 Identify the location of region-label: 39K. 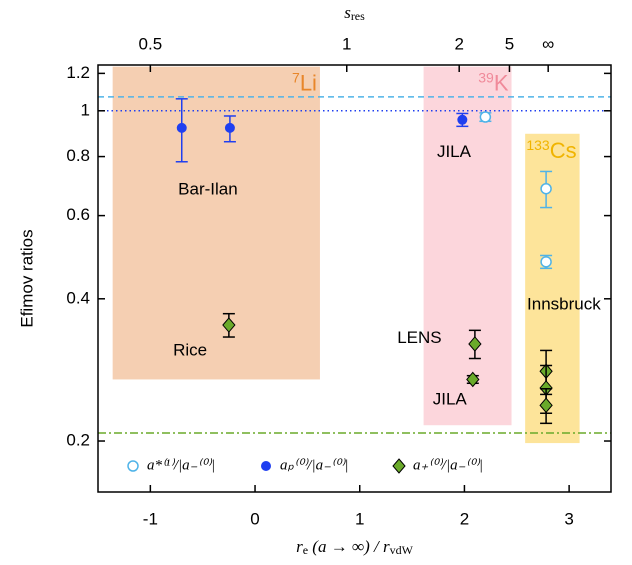
(493, 83).